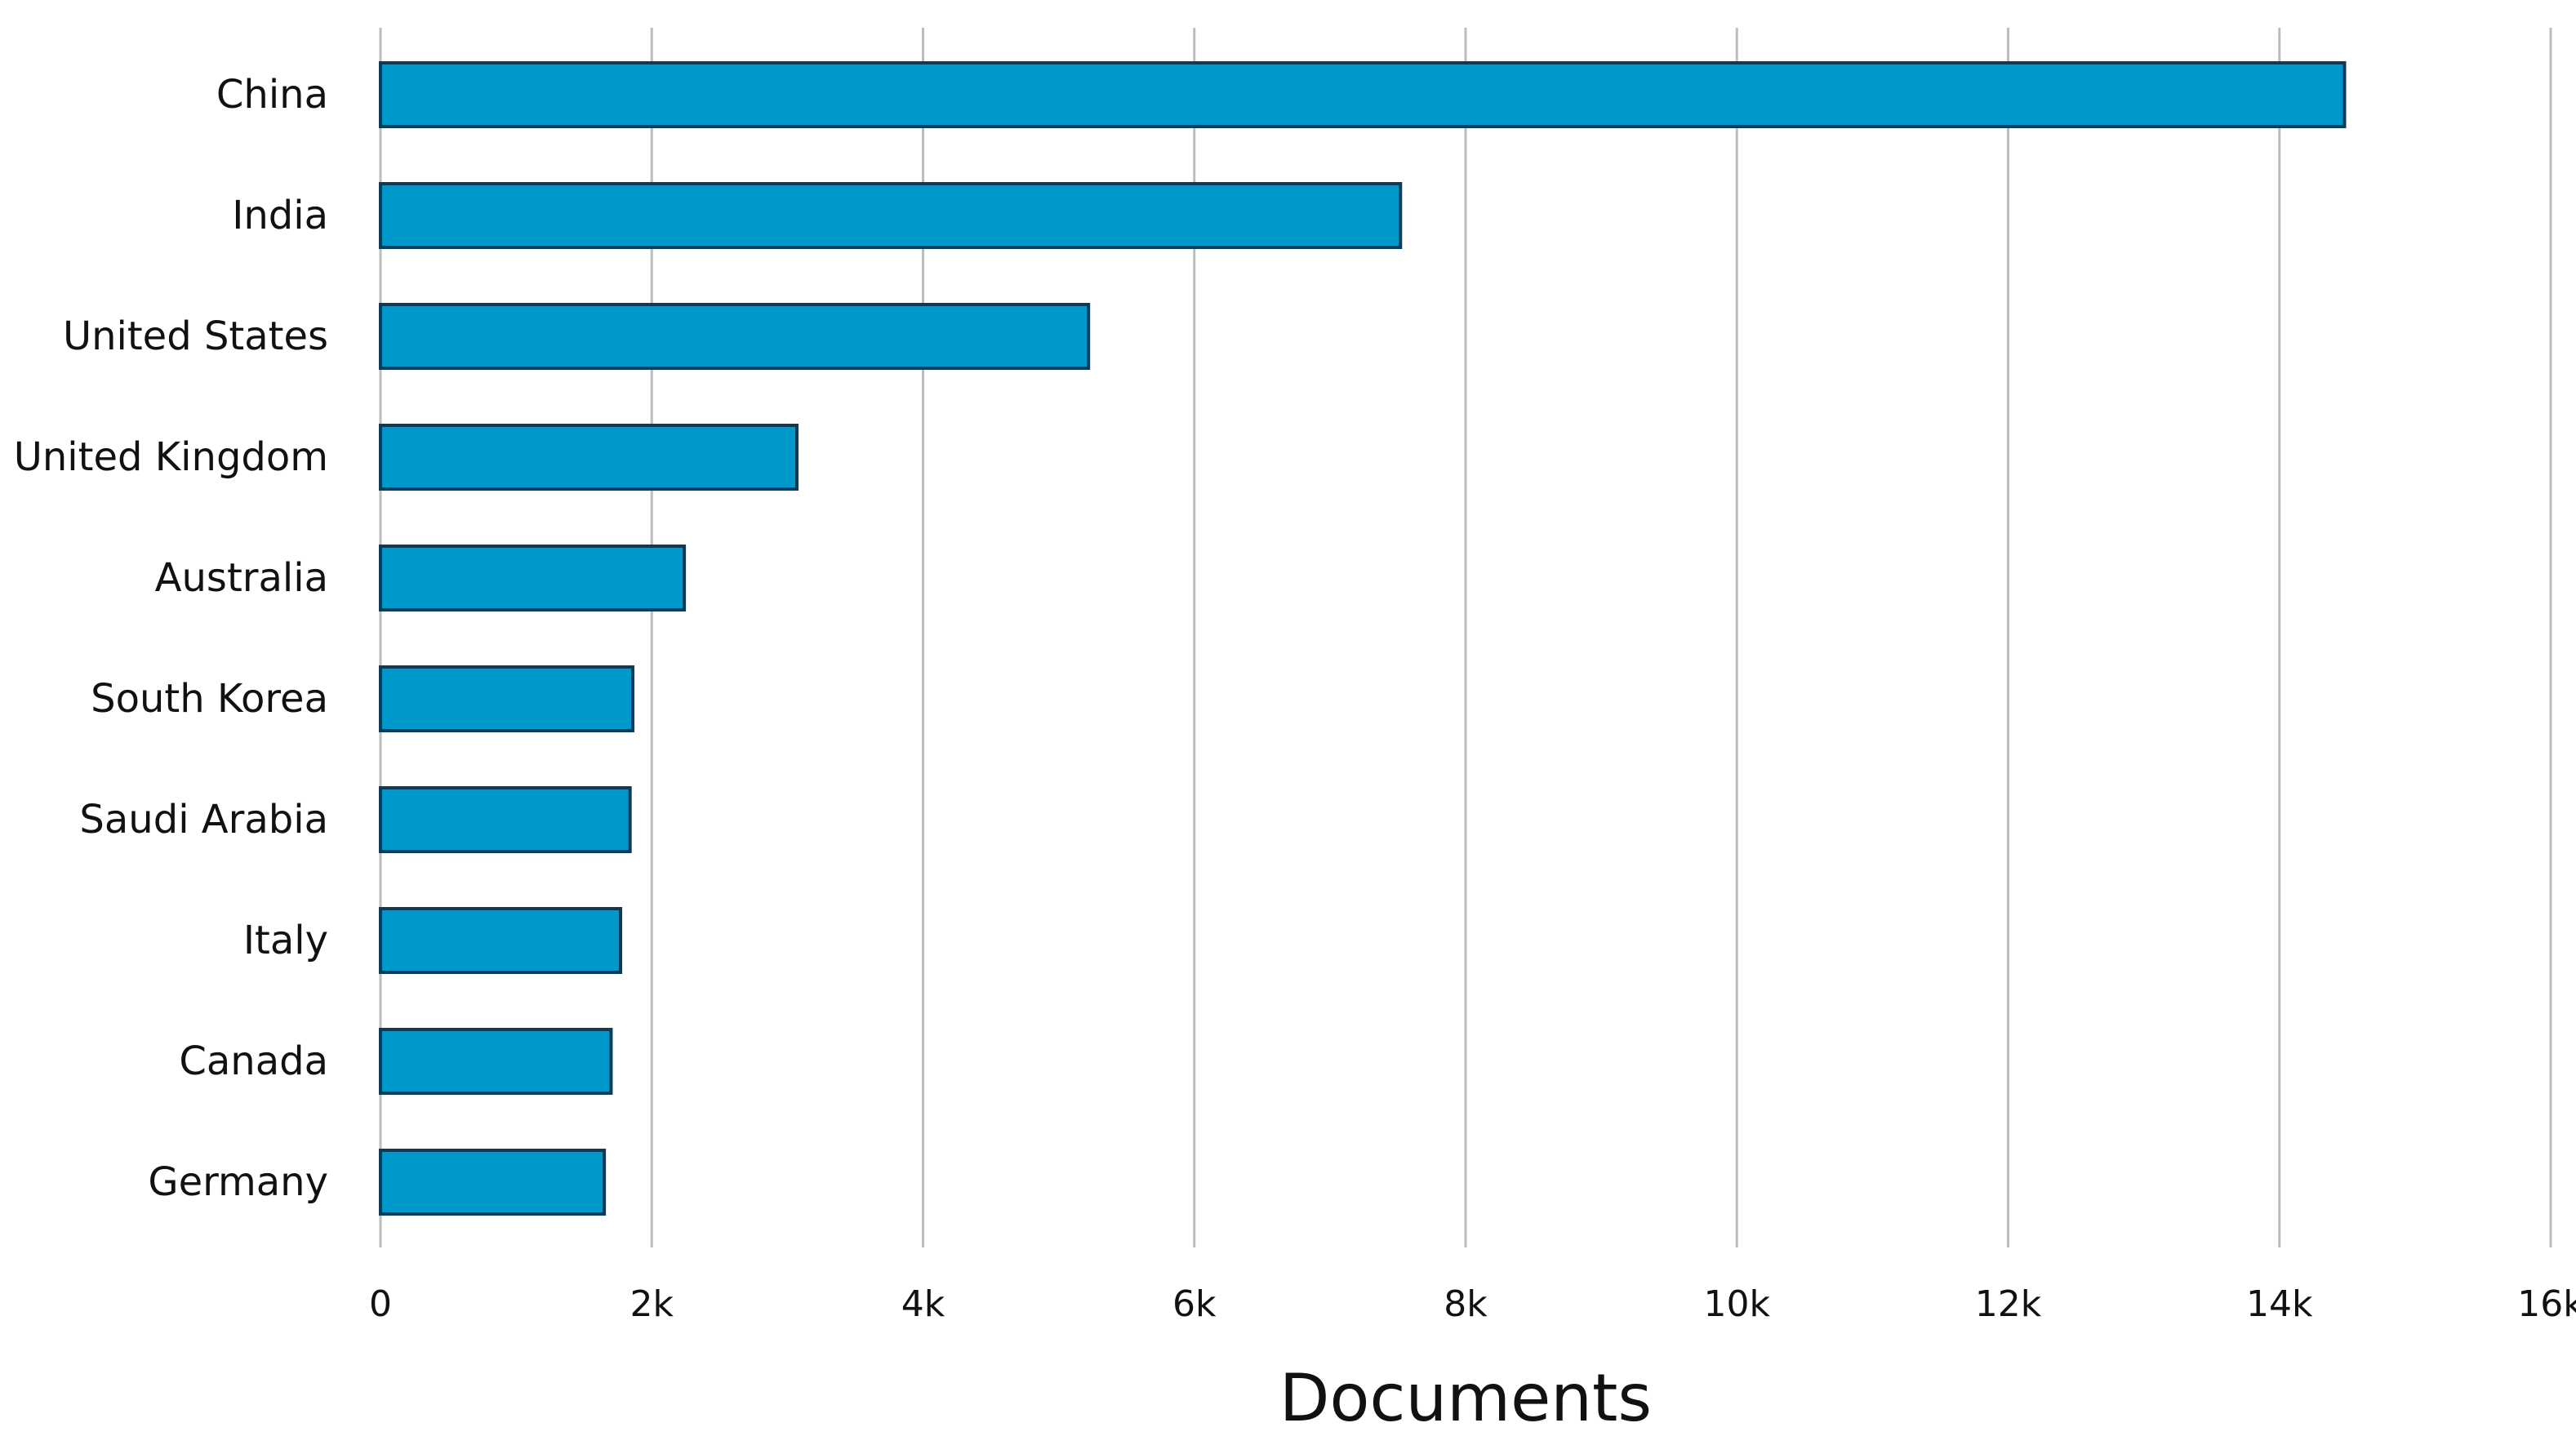  What do you see at coordinates (505, 820) in the screenshot?
I see `bar-saudi-arabia` at bounding box center [505, 820].